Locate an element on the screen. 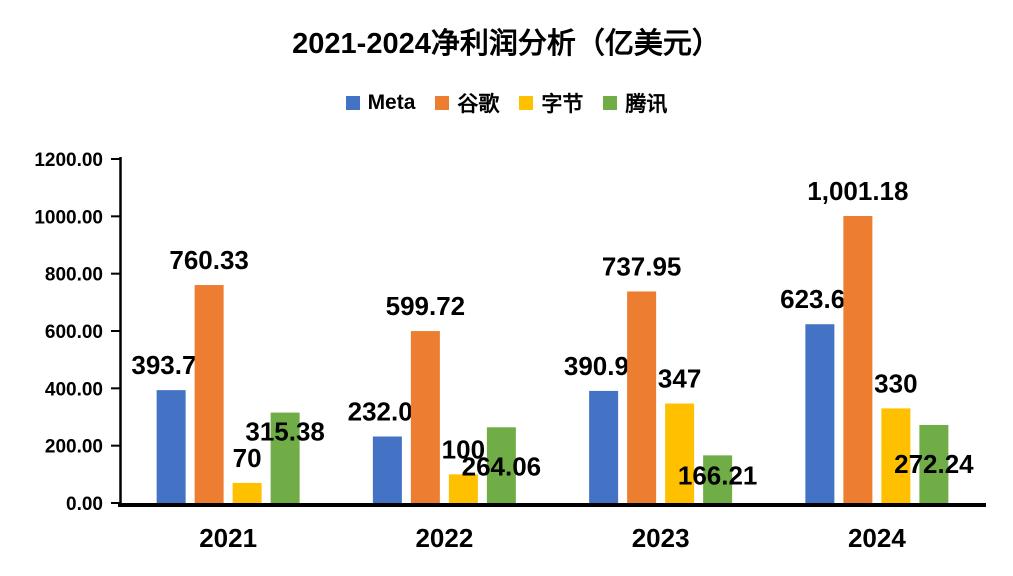  y-axis-tick-label: 0.00 is located at coordinates (84, 504).